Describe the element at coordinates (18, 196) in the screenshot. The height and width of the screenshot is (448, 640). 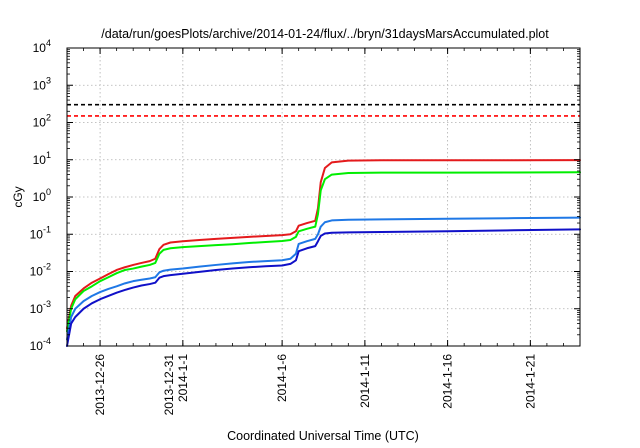
I see `y-axis-label: cGy` at that location.